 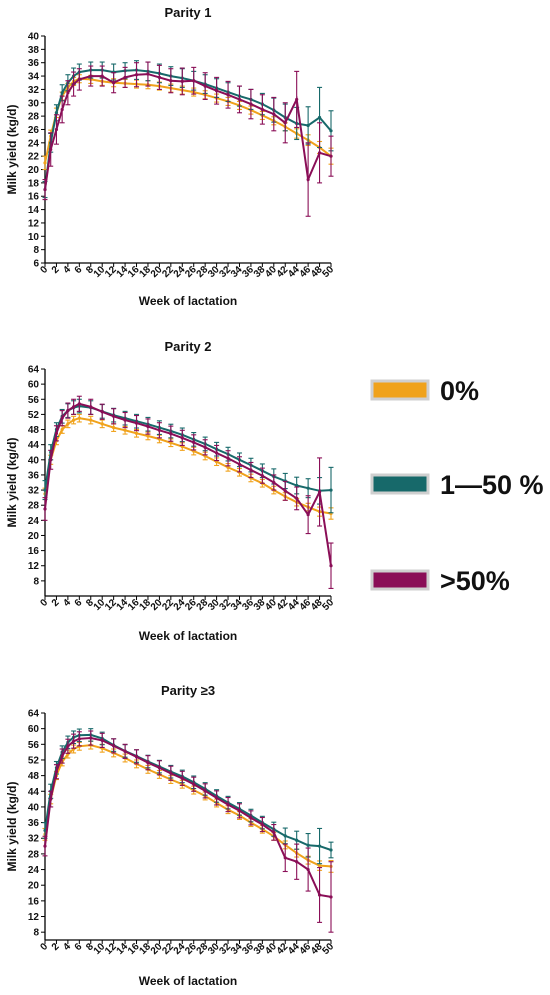 I want to click on legend-label: 0%, so click(x=459, y=391).